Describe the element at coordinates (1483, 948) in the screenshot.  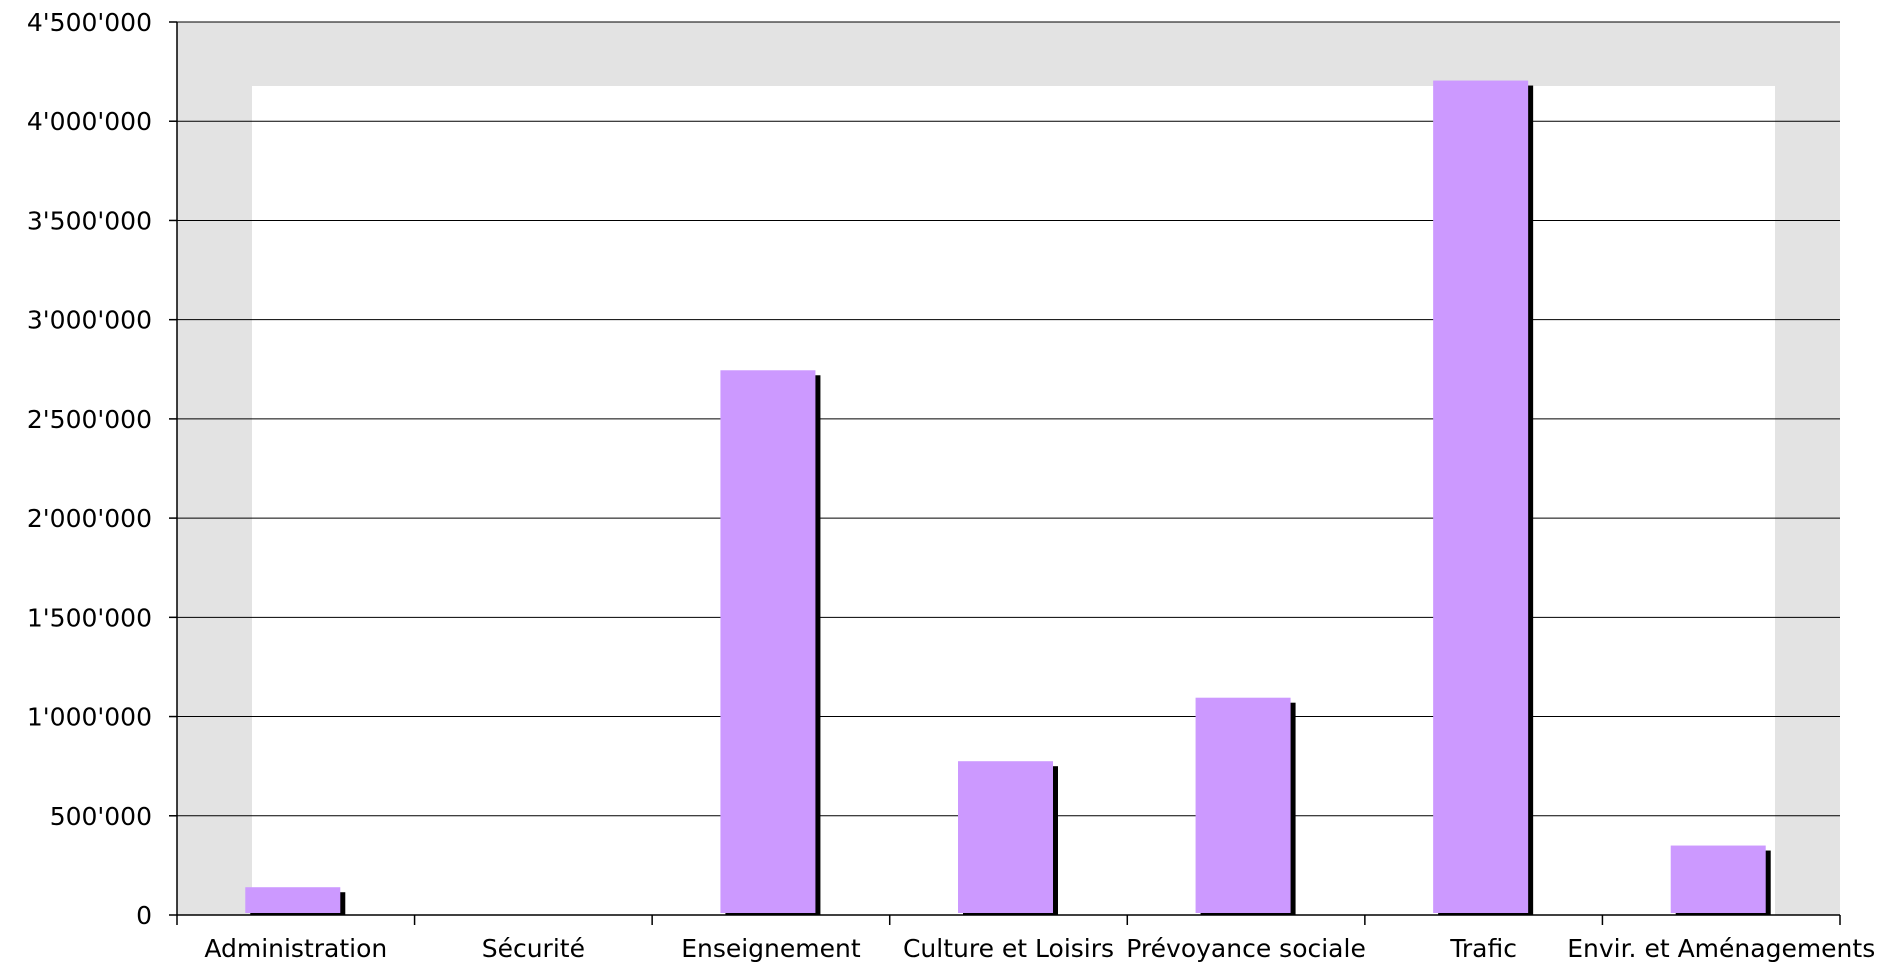
I see `x-tick-label: Trafic` at that location.